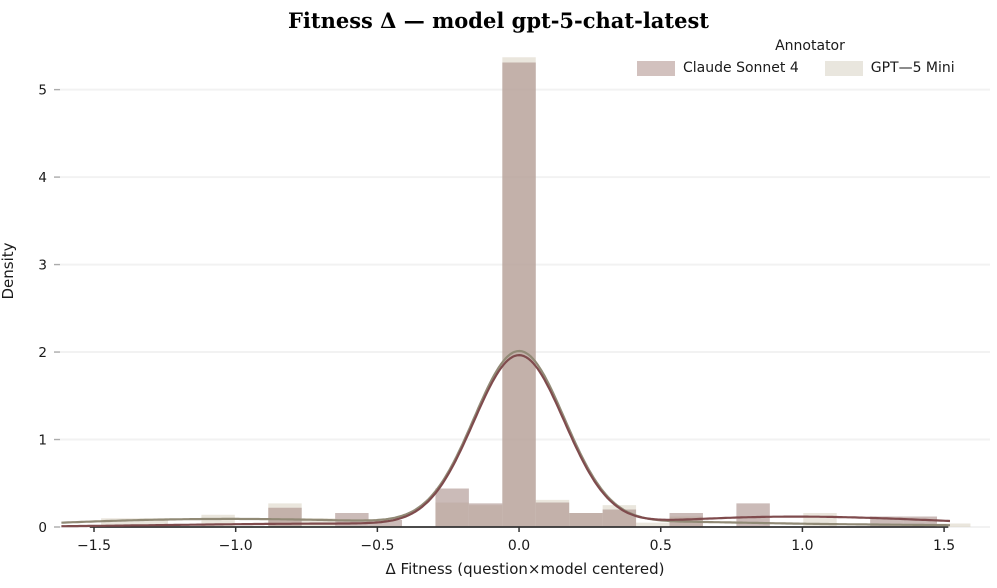 This screenshot has width=997, height=588. What do you see at coordinates (656, 68) in the screenshot?
I see `legend-swatch-claude-icon` at bounding box center [656, 68].